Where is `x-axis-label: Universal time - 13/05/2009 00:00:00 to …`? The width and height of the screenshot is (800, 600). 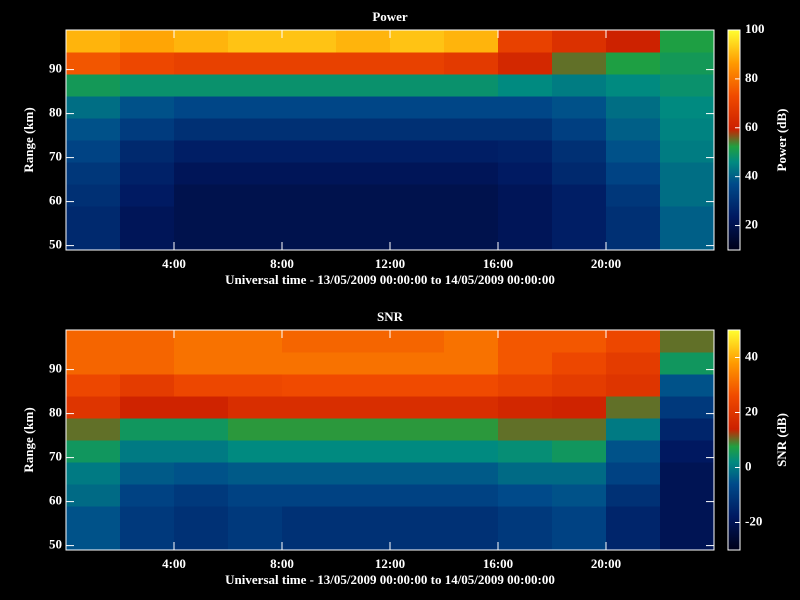
x-axis-label: Universal time - 13/05/2009 00:00:00 to … is located at coordinates (390, 579).